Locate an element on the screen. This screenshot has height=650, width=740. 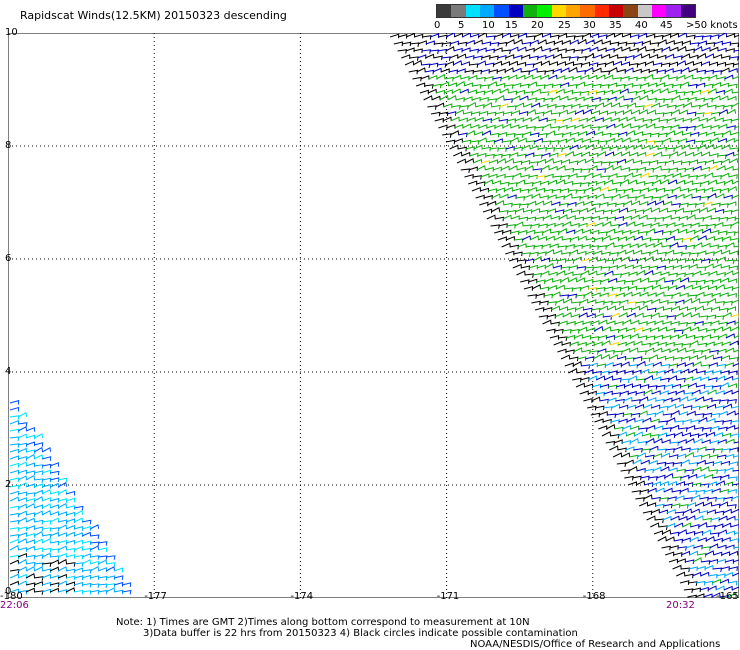
x-tick-label: -174 is located at coordinates (302, 596).